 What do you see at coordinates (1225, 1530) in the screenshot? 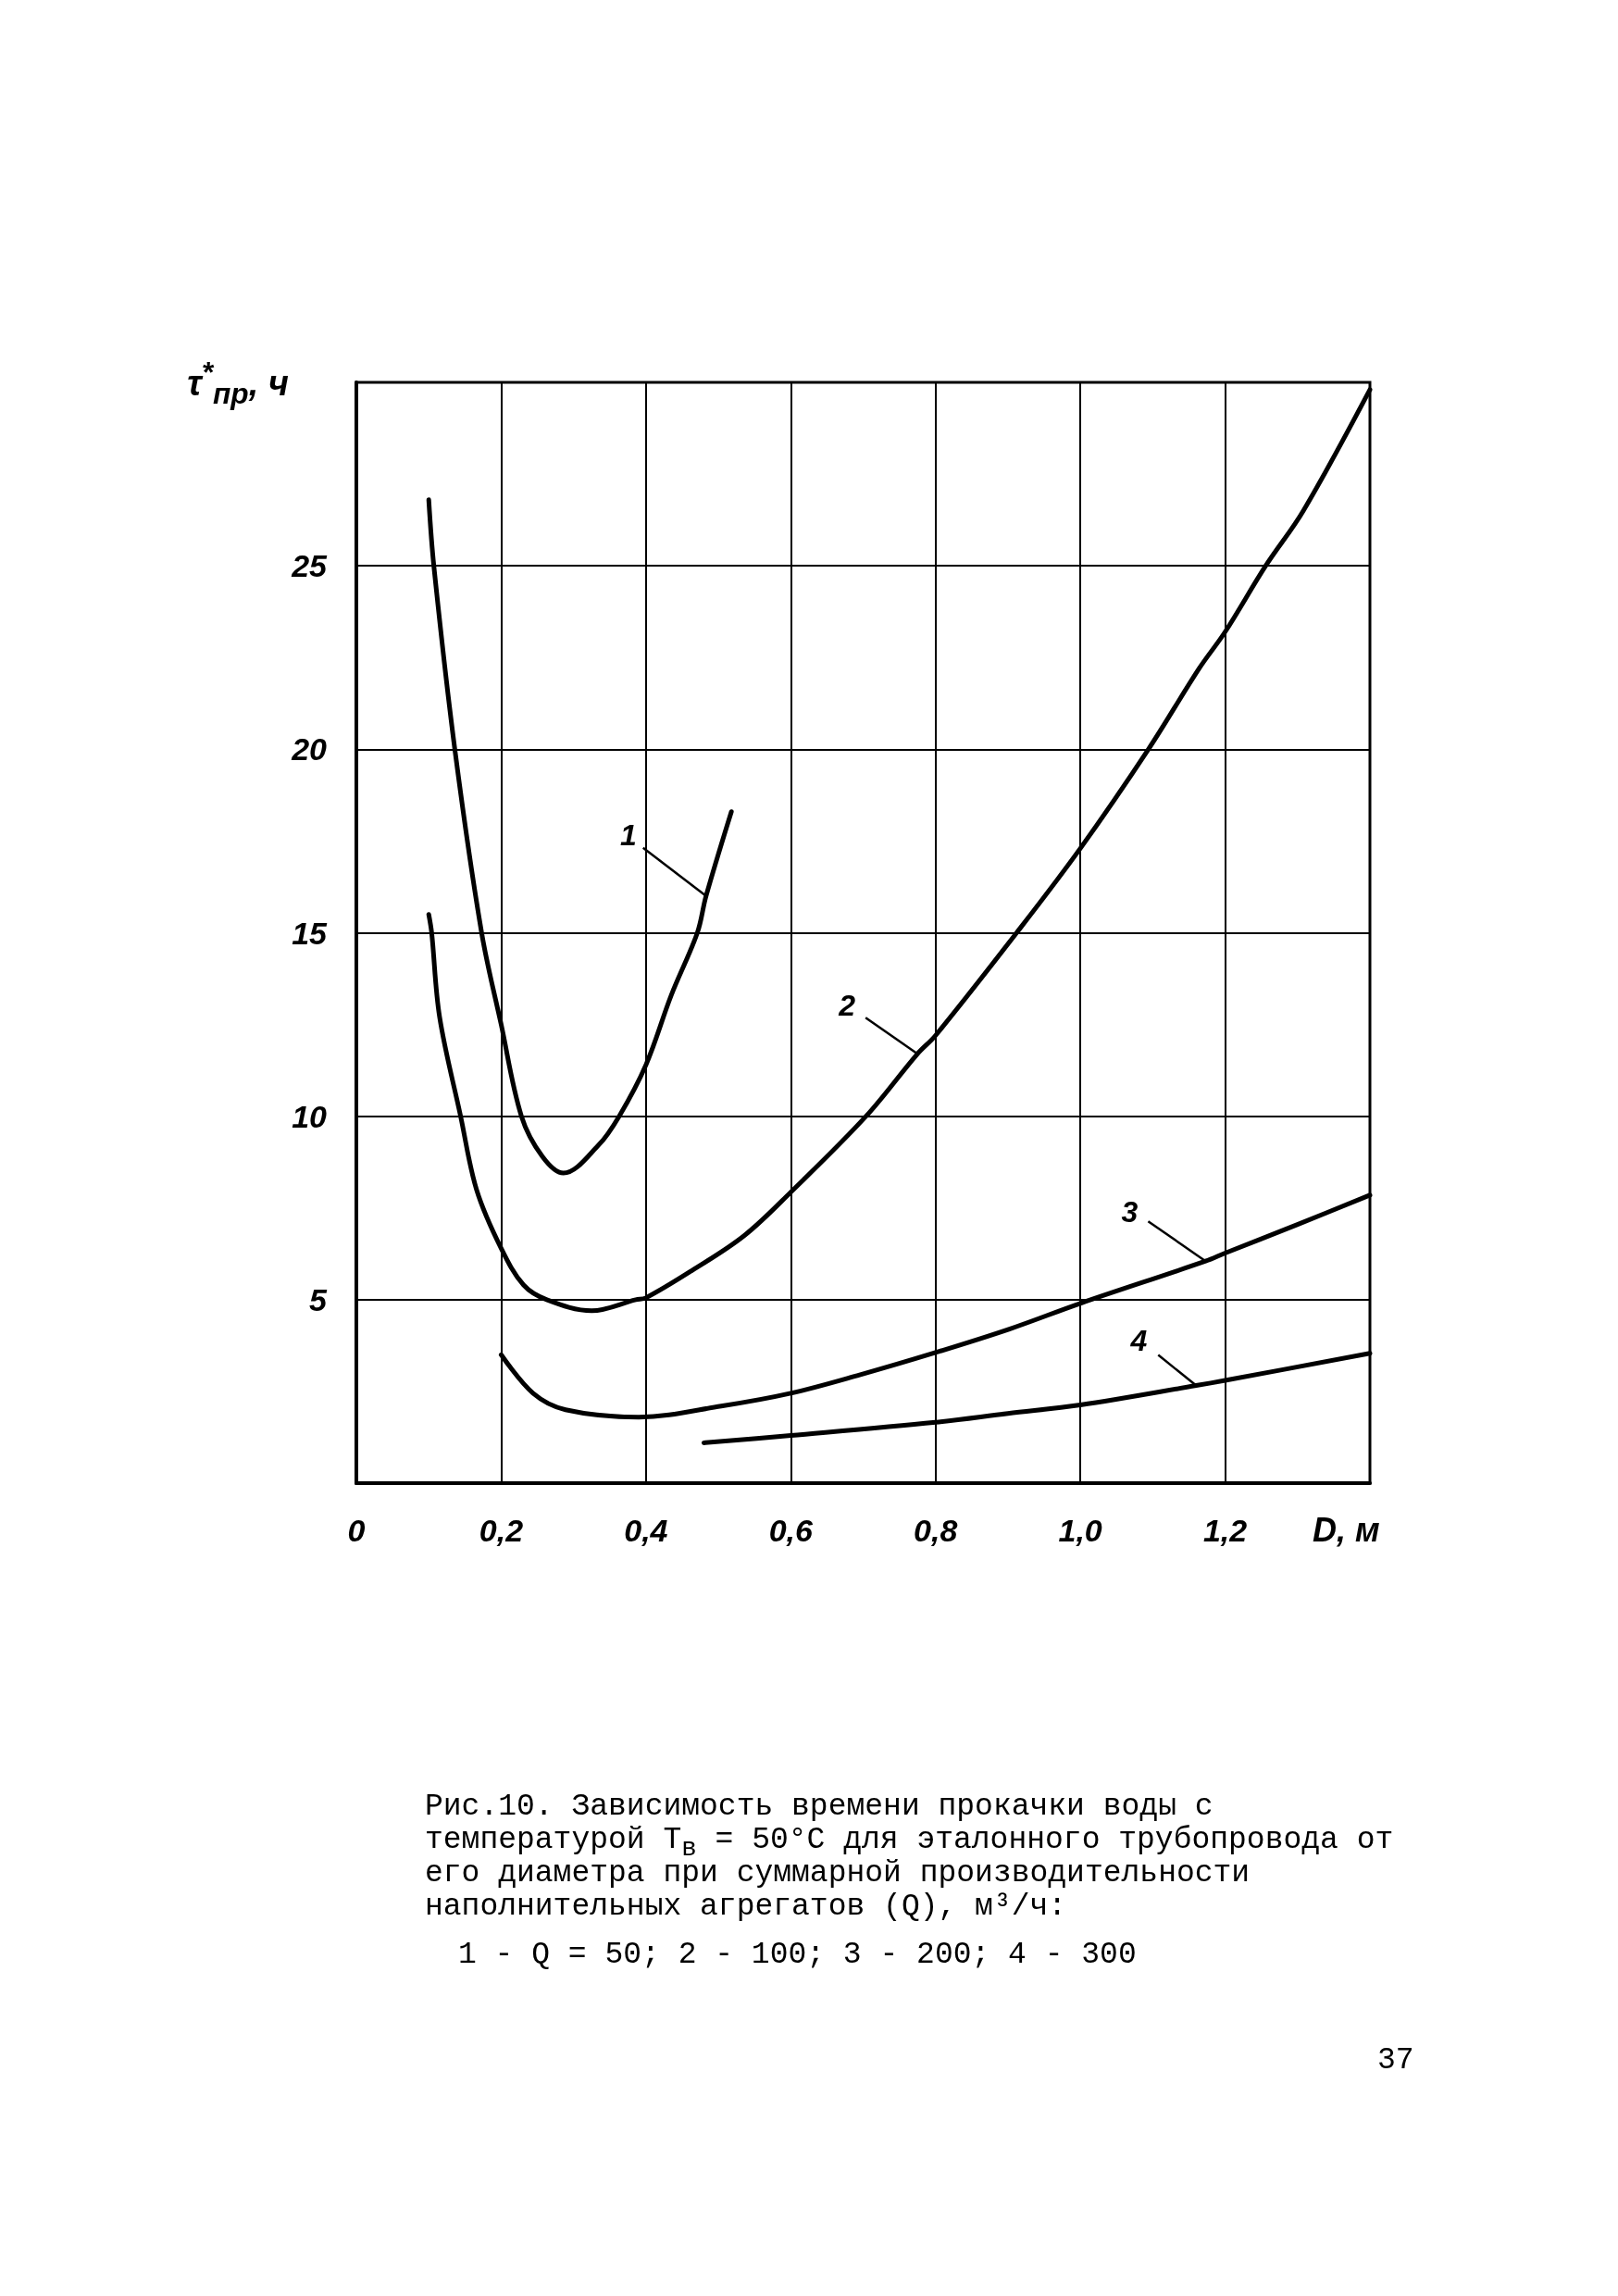
I see `x-tick-label: 1,2` at bounding box center [1225, 1530].